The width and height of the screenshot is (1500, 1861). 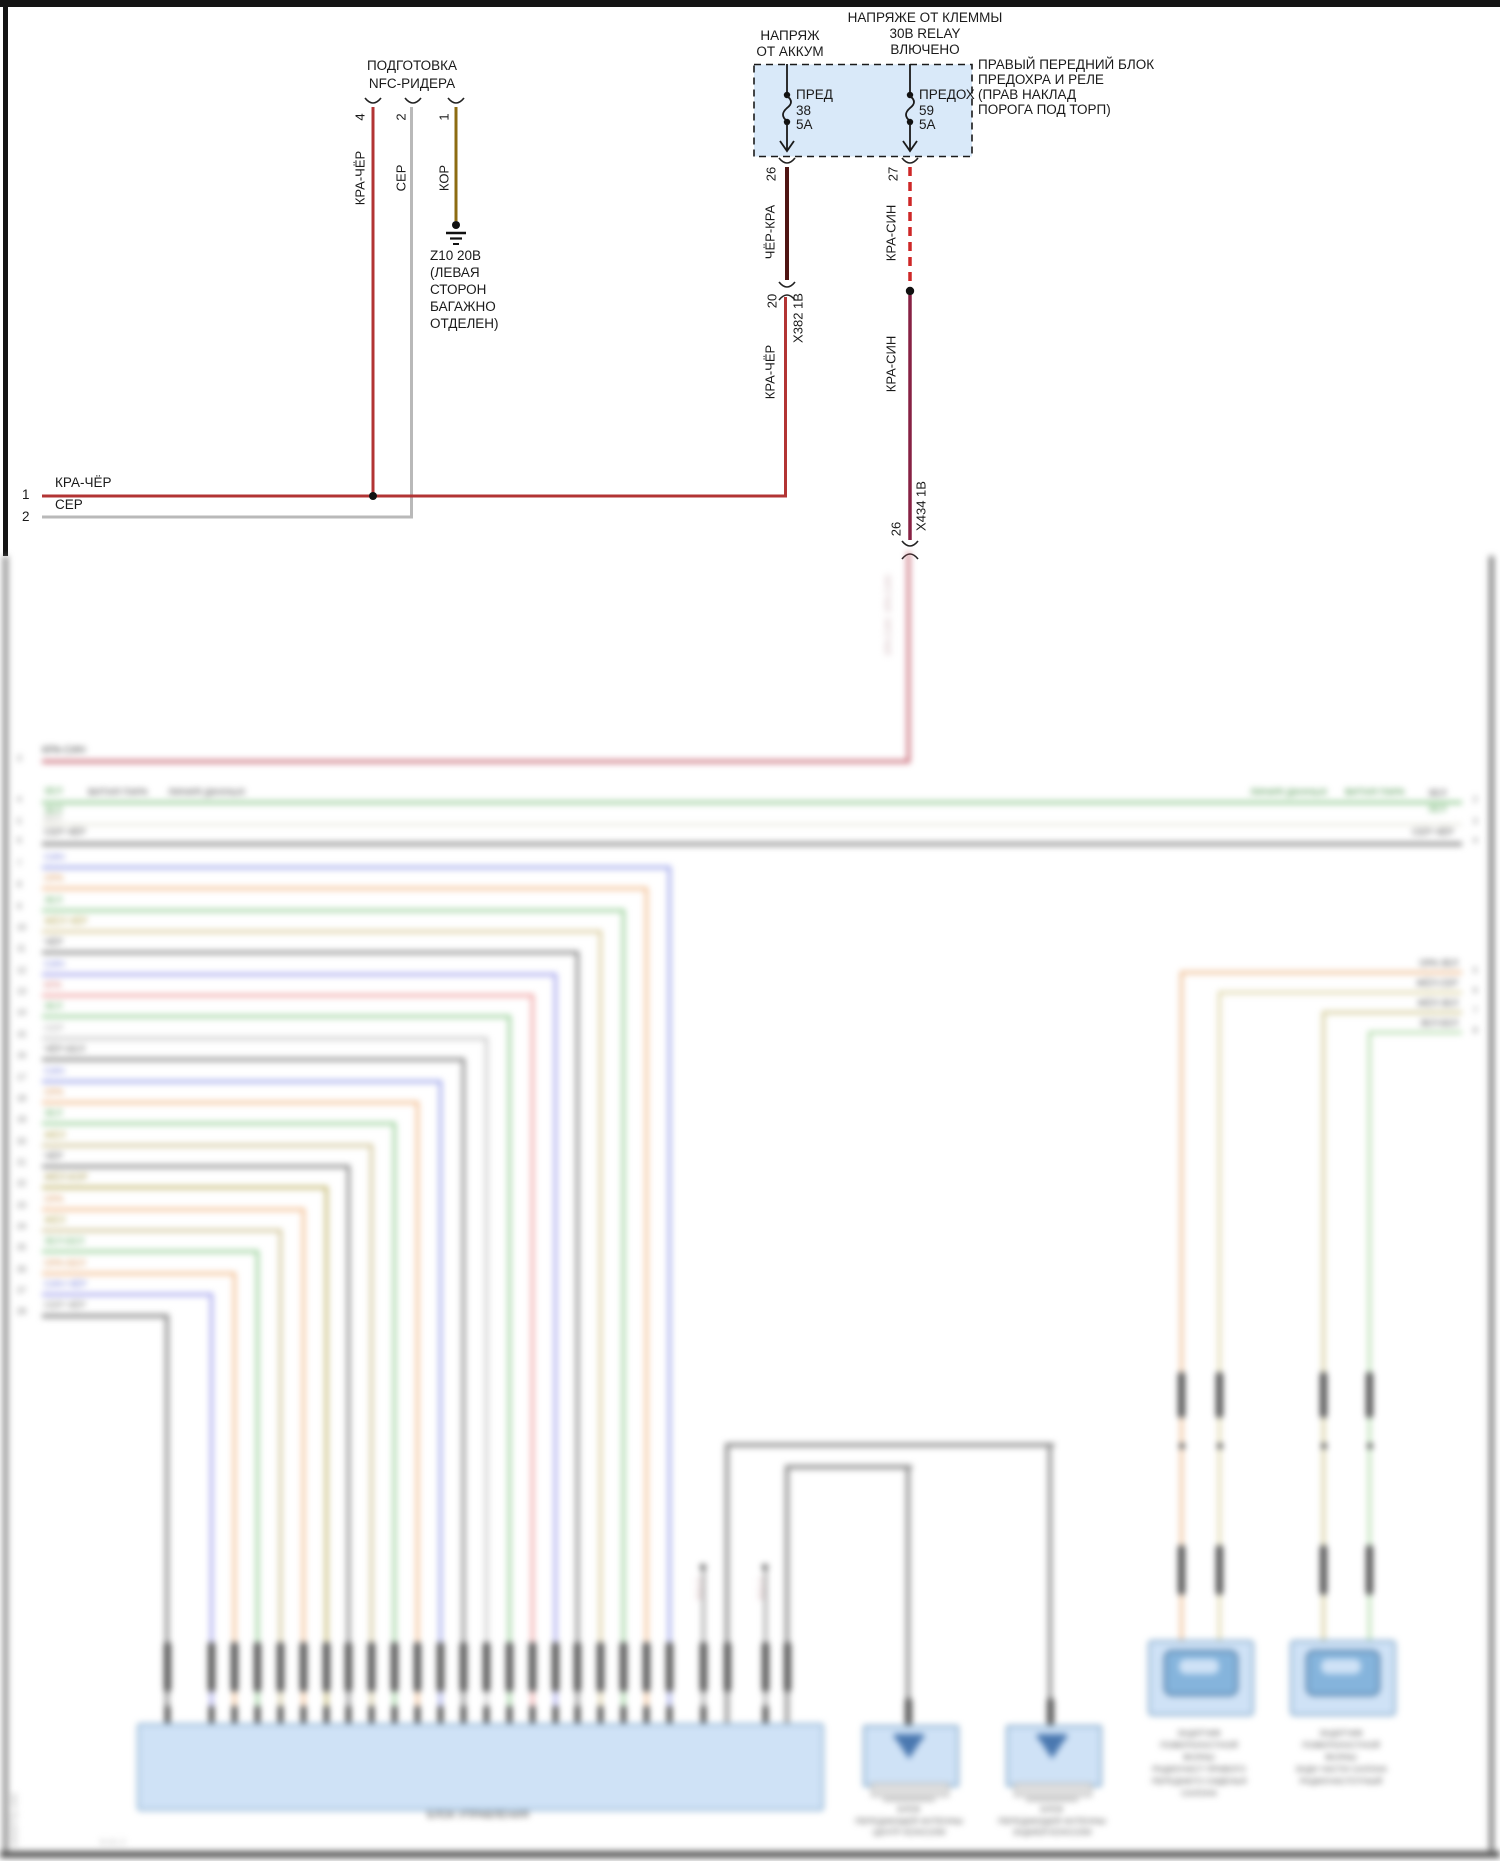 What do you see at coordinates (787, 146) in the screenshot?
I see `fuse38-arrow` at bounding box center [787, 146].